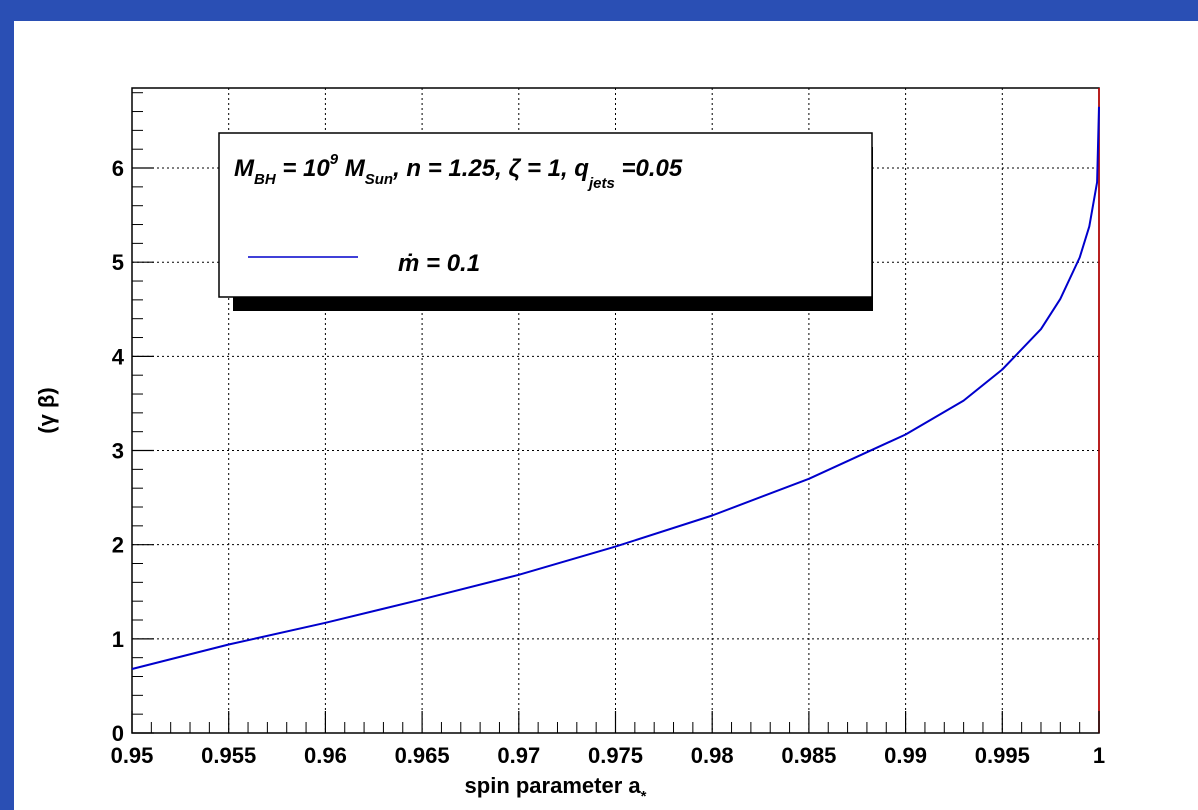 Image resolution: width=1198 pixels, height=810 pixels. I want to click on y-tick-label: 5, so click(118, 262).